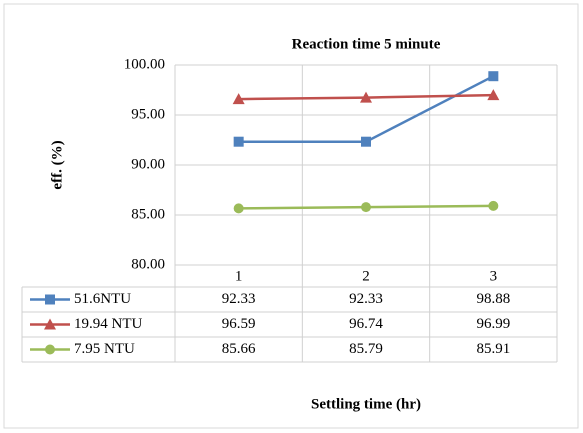 This screenshot has height=433, width=583. Describe the element at coordinates (366, 44) in the screenshot. I see `chart-title: Reaction time 5 minute` at that location.